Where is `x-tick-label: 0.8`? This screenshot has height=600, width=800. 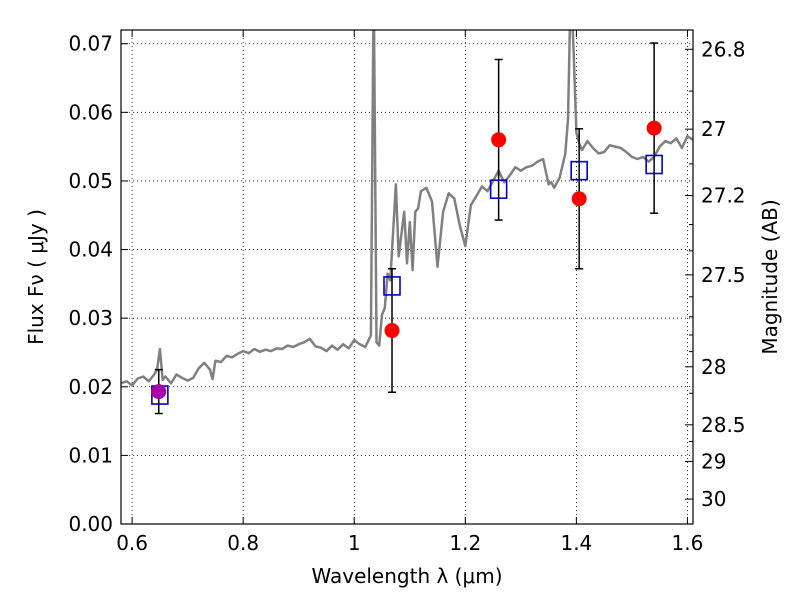
x-tick-label: 0.8 is located at coordinates (243, 543).